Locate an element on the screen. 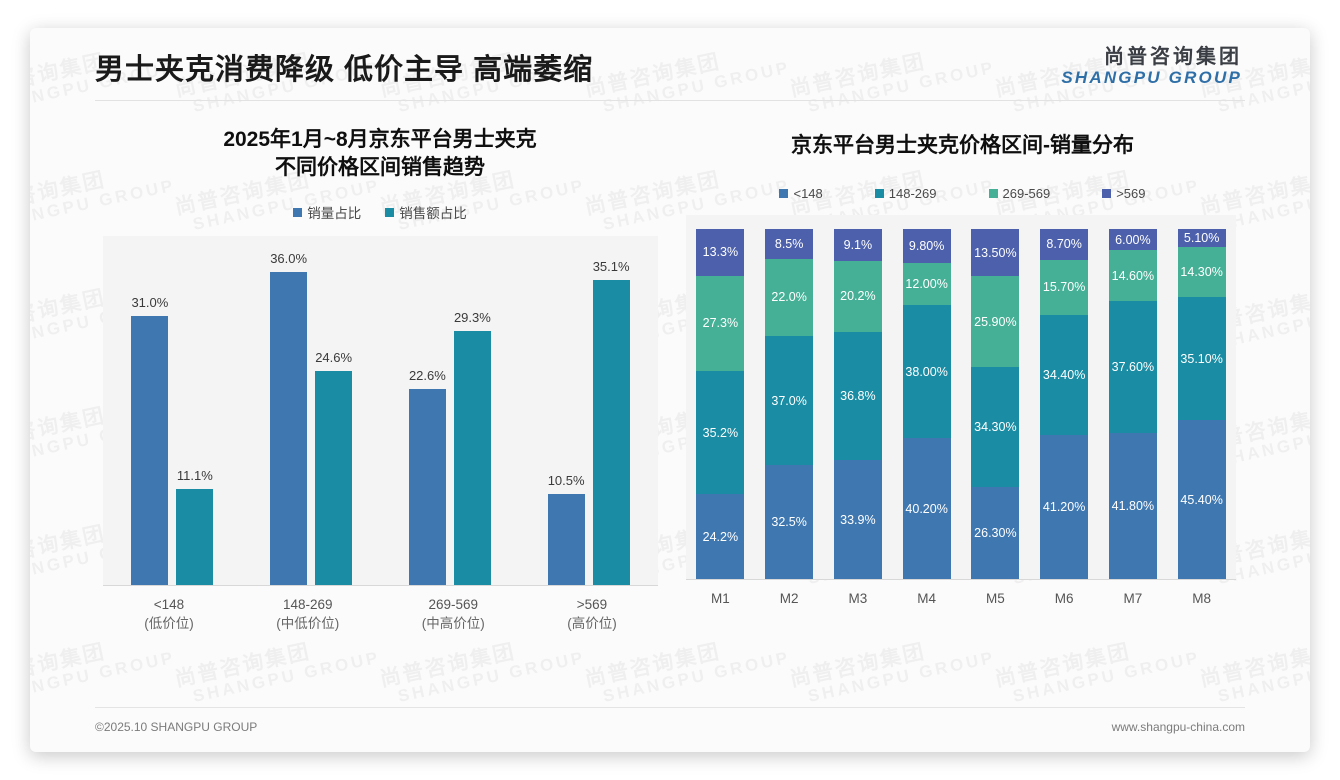 The image size is (1340, 780). x-axis-tick-label: M3 is located at coordinates (858, 599).